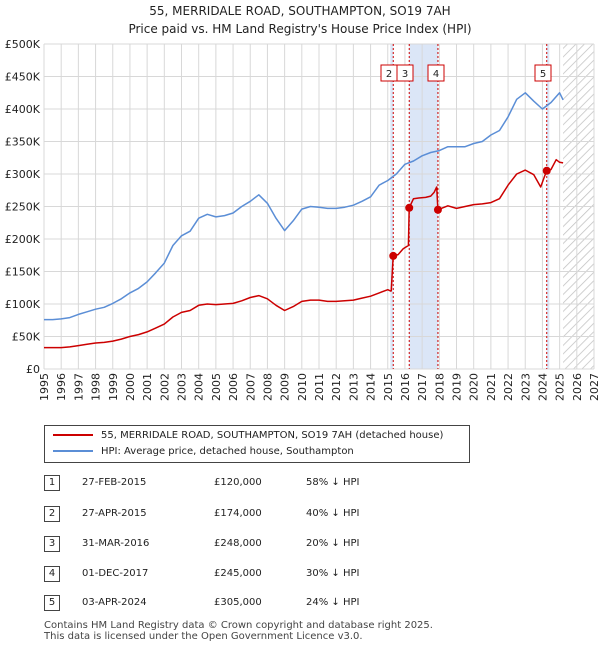  Describe the element at coordinates (474, 387) in the screenshot. I see `x-tick-label: 2020` at that location.